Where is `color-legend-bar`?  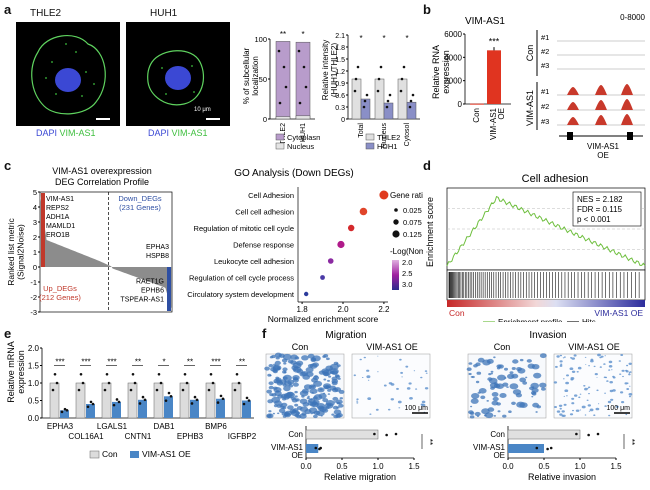 color-legend-bar is located at coordinates (395, 275).